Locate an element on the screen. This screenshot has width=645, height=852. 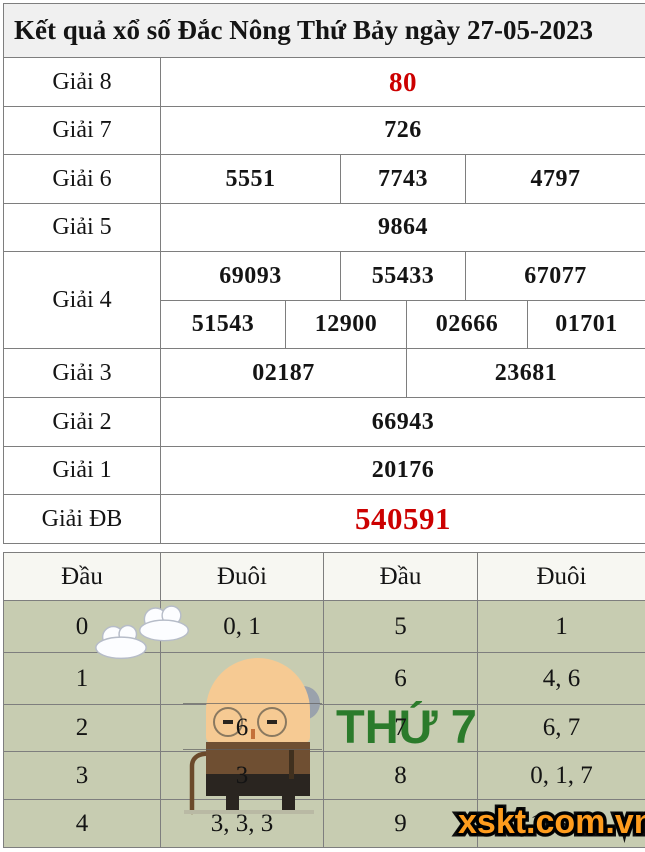
stats-header-duoi-1: Đuôi is located at coordinates (242, 576).